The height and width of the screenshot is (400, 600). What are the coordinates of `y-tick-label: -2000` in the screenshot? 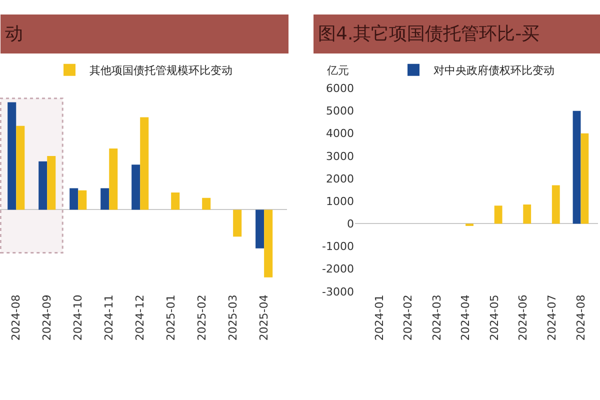 It's located at (338, 269).